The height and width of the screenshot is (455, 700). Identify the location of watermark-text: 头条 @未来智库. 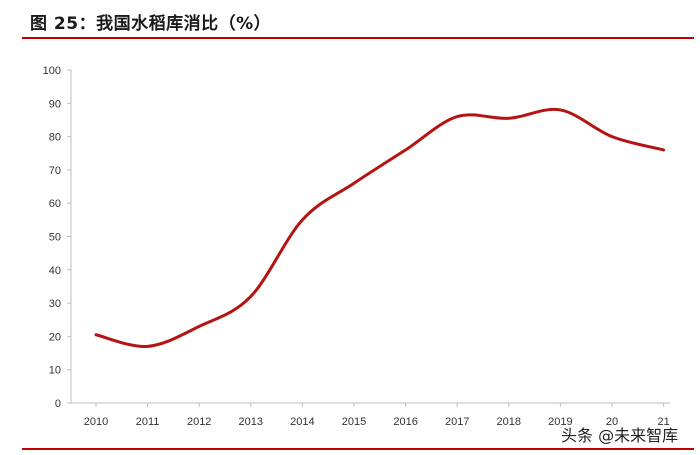
(620, 435).